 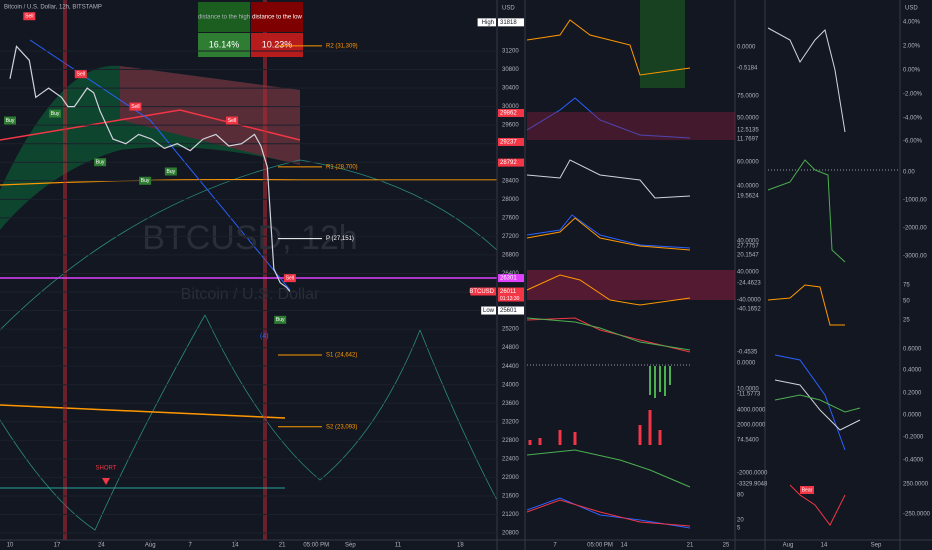 I want to click on y-tick-label: 23200, so click(x=510, y=422).